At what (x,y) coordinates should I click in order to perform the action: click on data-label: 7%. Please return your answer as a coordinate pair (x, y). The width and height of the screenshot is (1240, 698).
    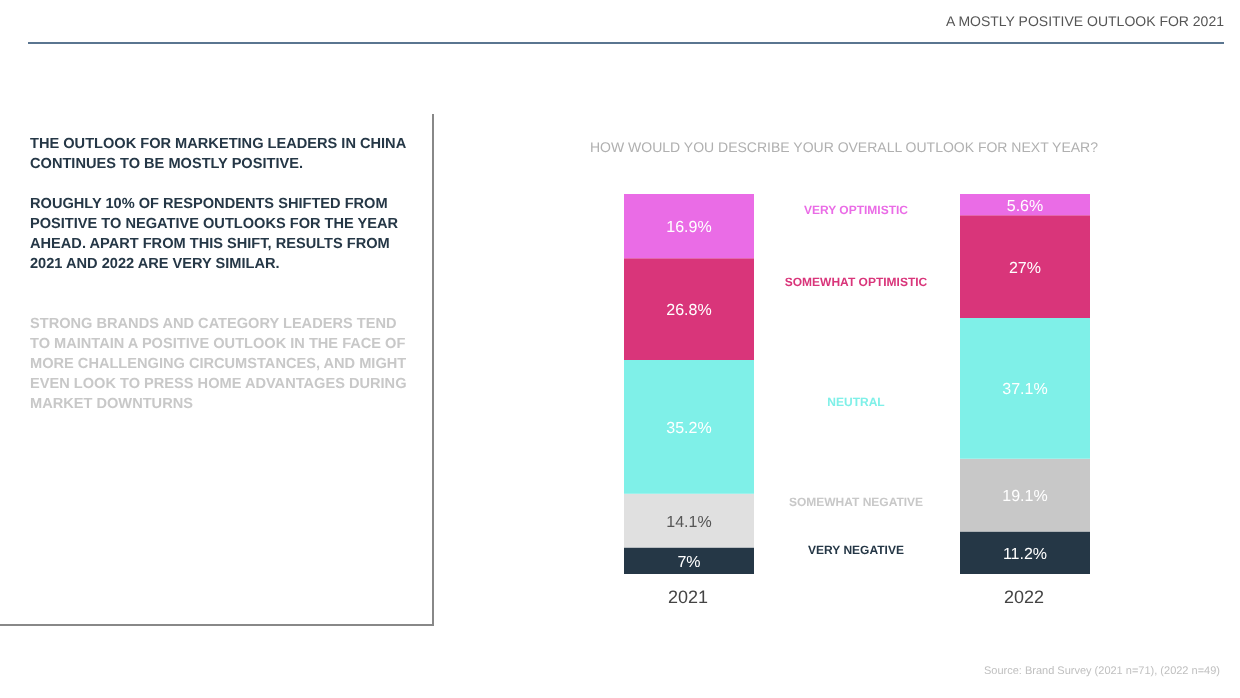
    Looking at the image, I should click on (689, 561).